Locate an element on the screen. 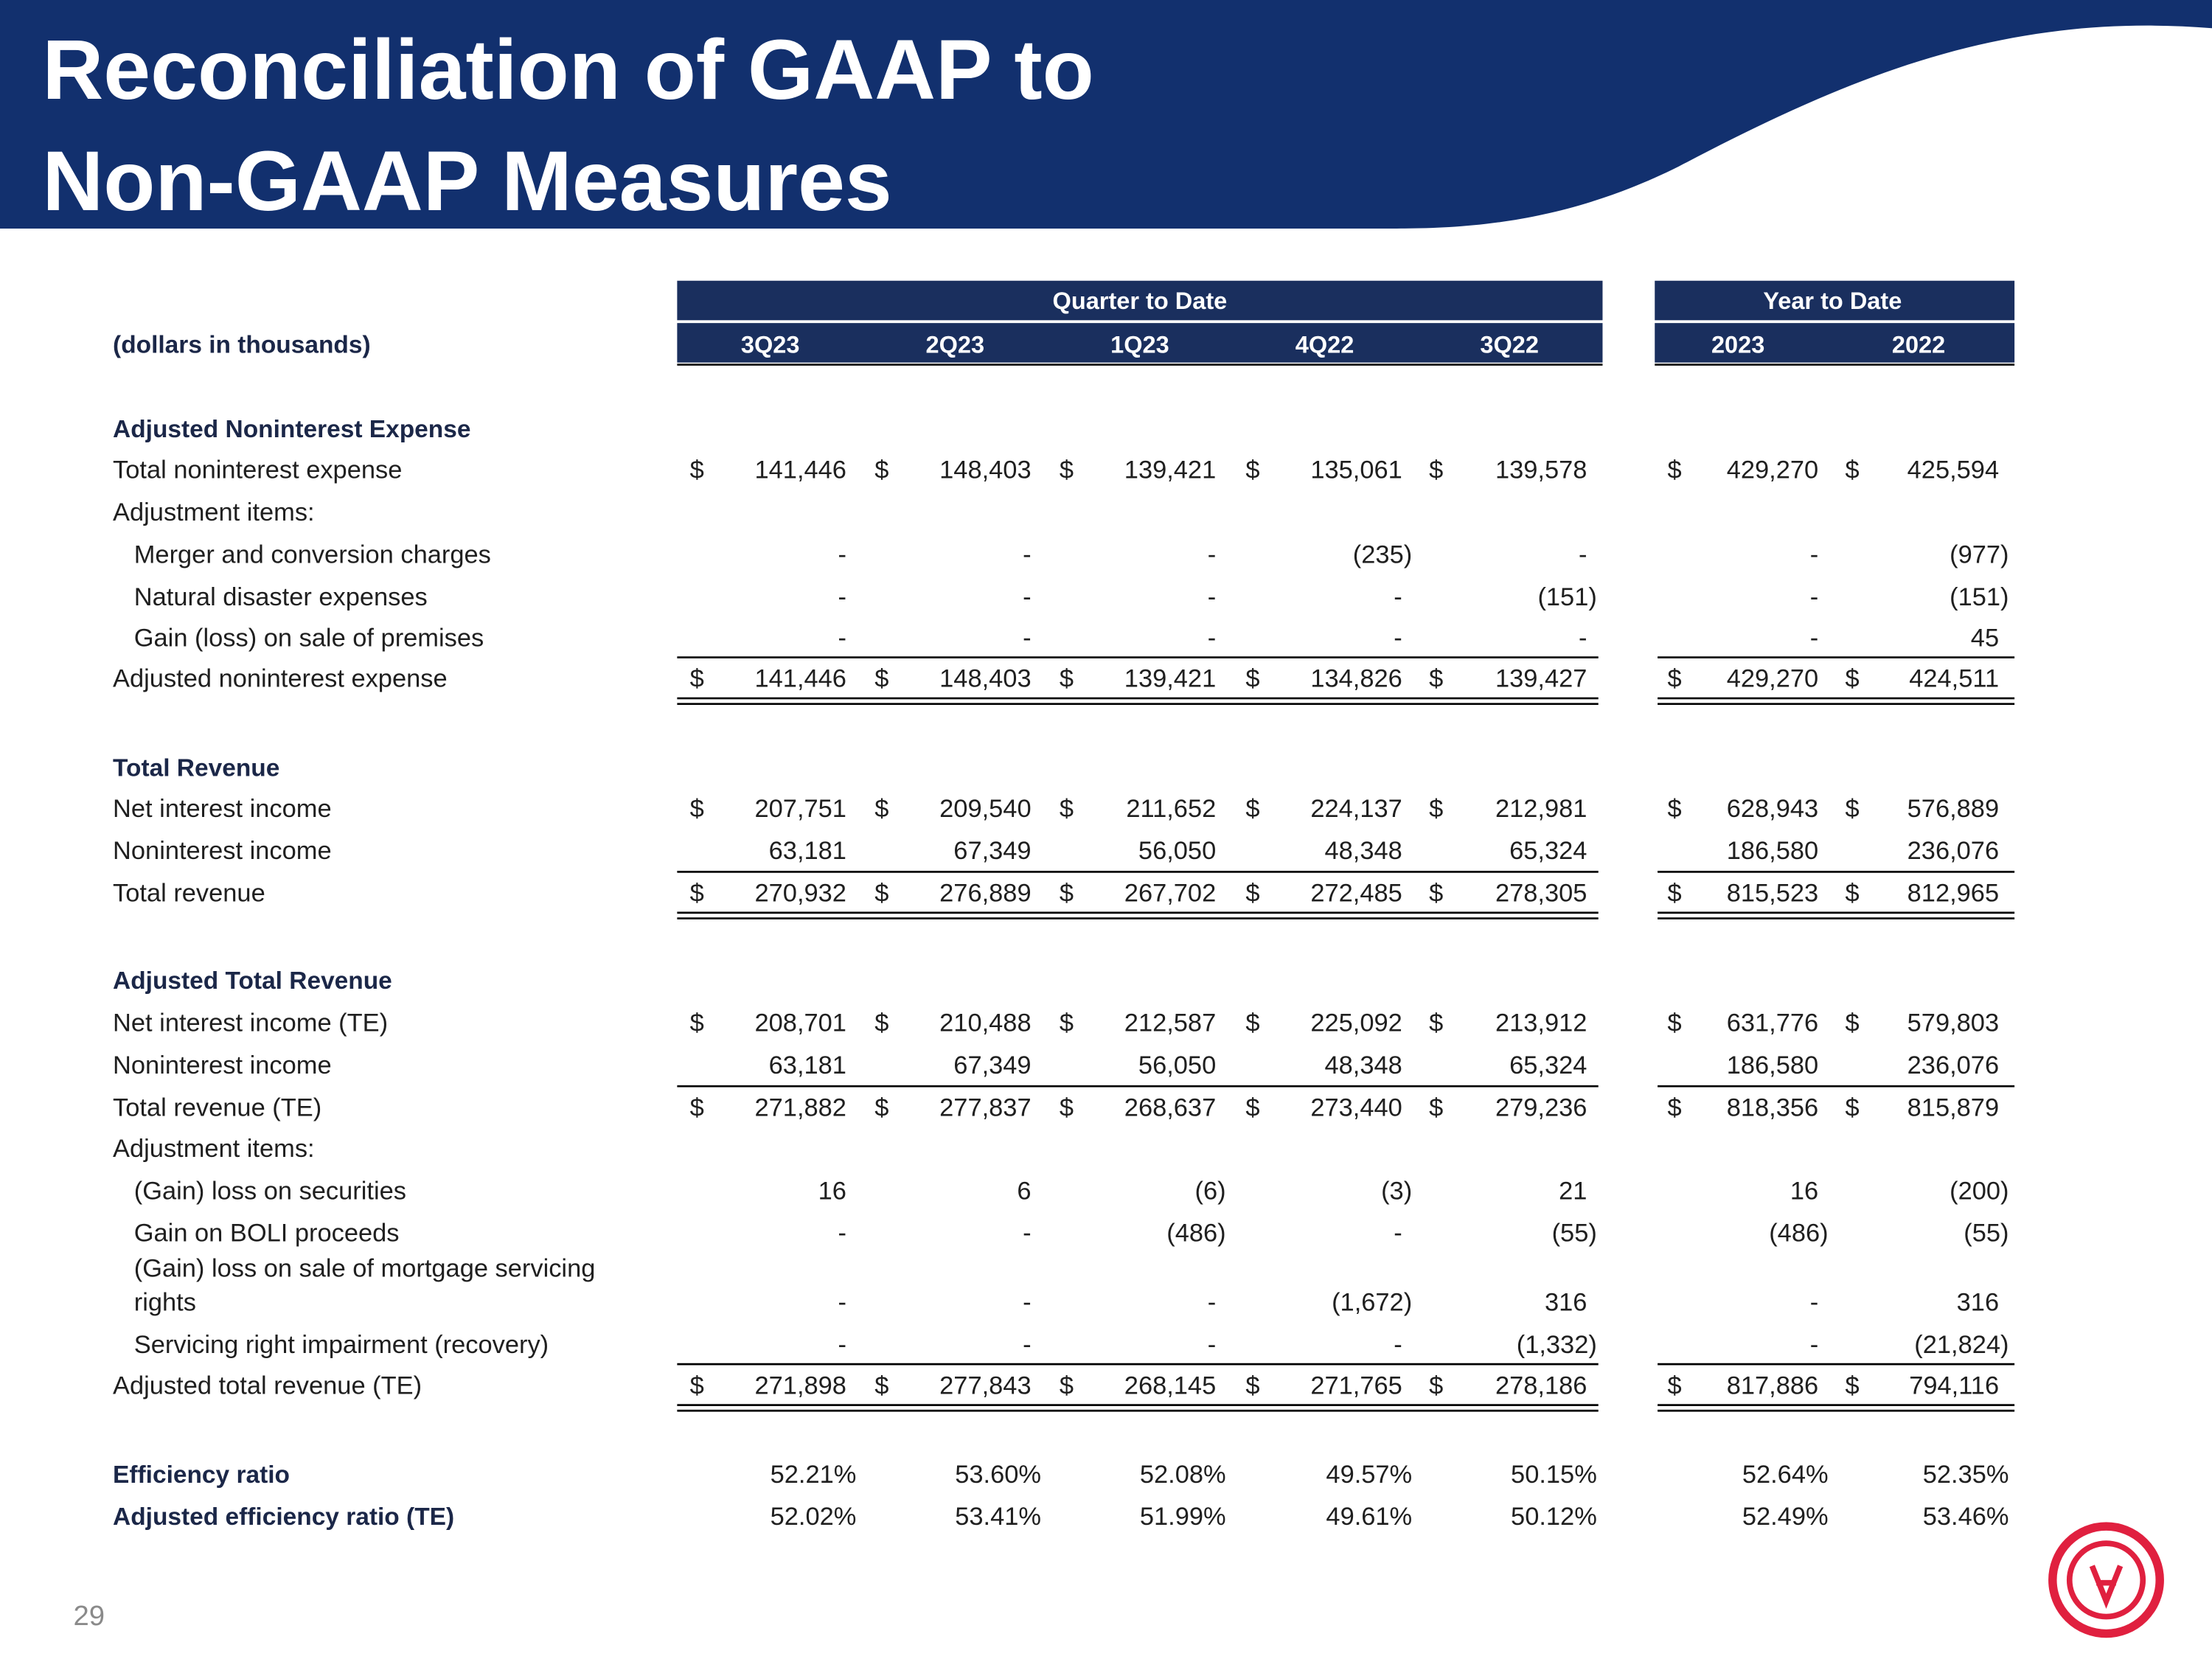 The width and height of the screenshot is (2212, 1659). cell-value: 576,889 is located at coordinates (1953, 809).